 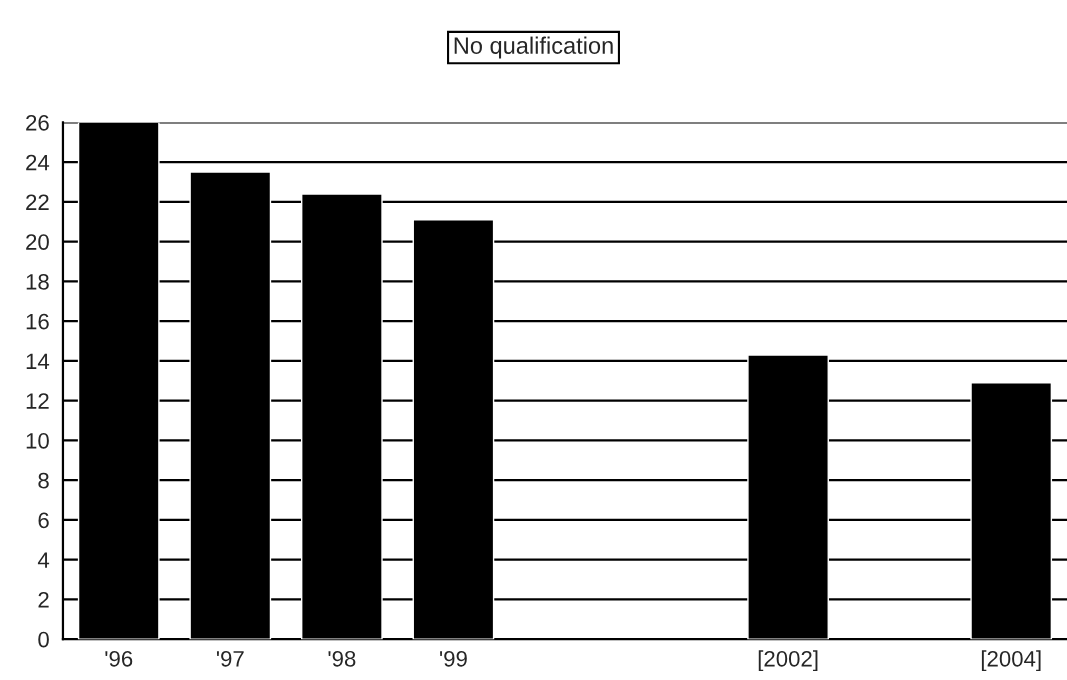 I want to click on x-tick-label: [2004], so click(x=1011, y=661).